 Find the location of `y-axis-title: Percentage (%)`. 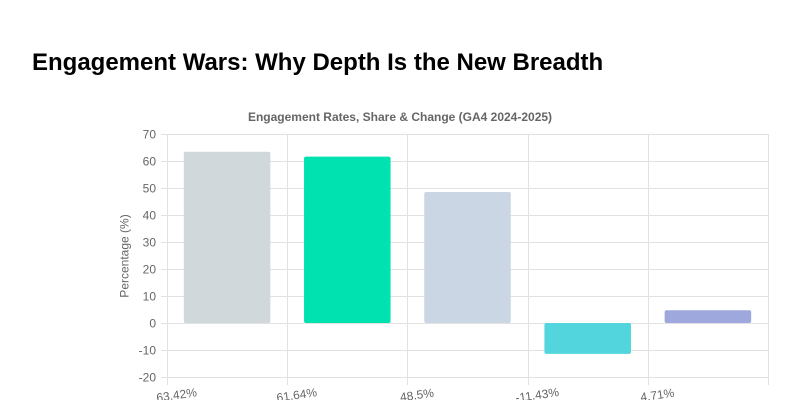

y-axis-title: Percentage (%) is located at coordinates (125, 255).